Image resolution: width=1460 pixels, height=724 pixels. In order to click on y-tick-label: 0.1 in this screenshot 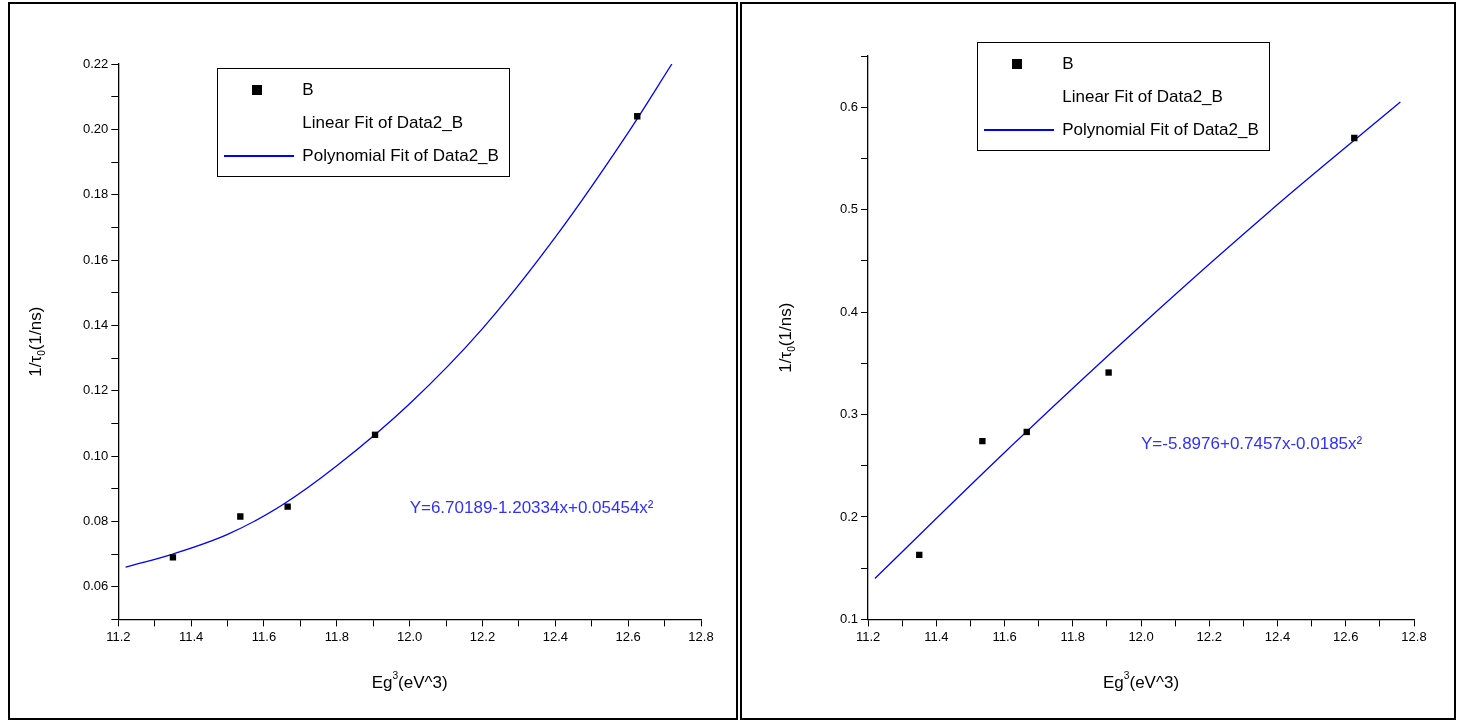, I will do `click(849, 618)`.